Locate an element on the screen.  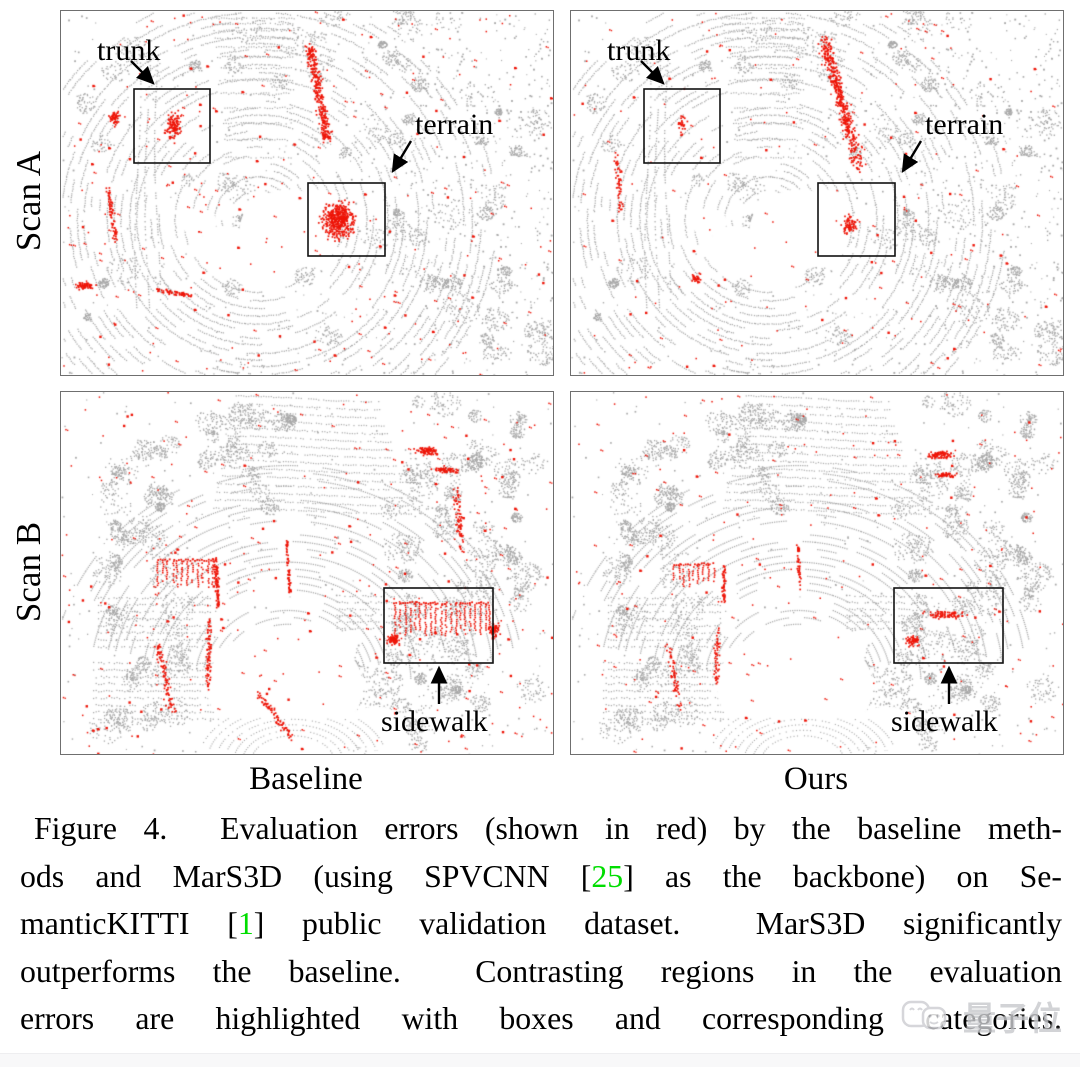
column-label-ours: Ours is located at coordinates (816, 779).